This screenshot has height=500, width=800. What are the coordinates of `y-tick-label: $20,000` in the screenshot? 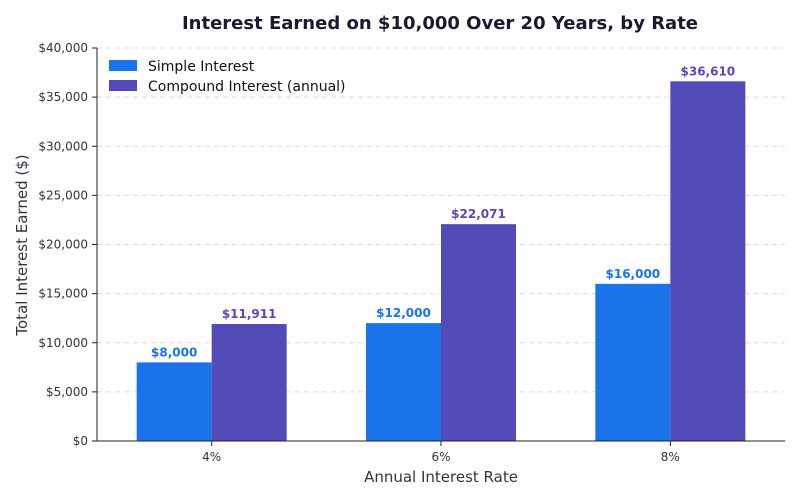 It's located at (63, 245).